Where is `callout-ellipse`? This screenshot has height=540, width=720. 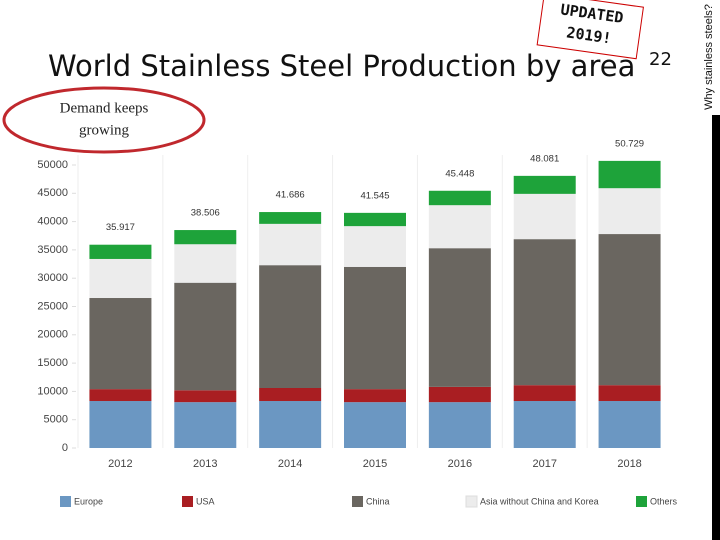 callout-ellipse is located at coordinates (104, 120).